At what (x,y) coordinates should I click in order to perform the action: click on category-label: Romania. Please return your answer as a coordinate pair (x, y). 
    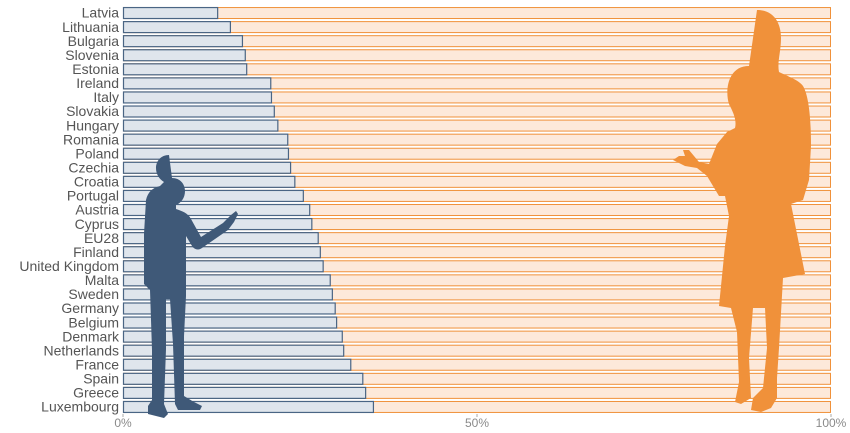
    Looking at the image, I should click on (91, 139).